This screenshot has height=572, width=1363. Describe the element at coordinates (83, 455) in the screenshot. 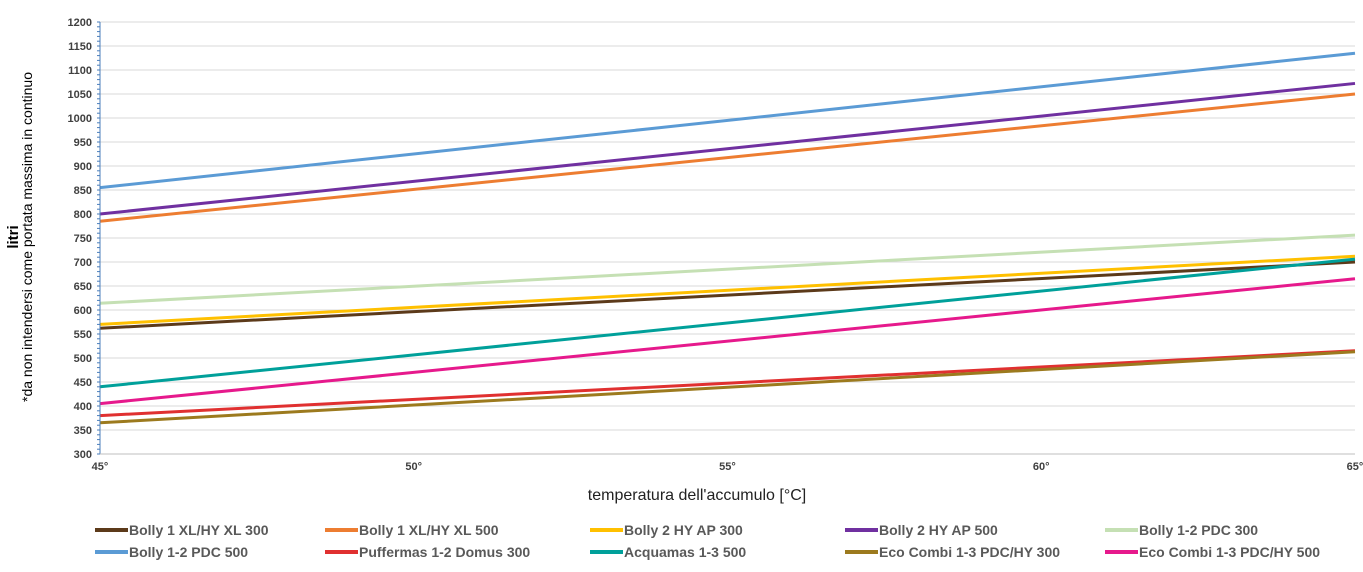

I see `y-tick-label: 300` at that location.